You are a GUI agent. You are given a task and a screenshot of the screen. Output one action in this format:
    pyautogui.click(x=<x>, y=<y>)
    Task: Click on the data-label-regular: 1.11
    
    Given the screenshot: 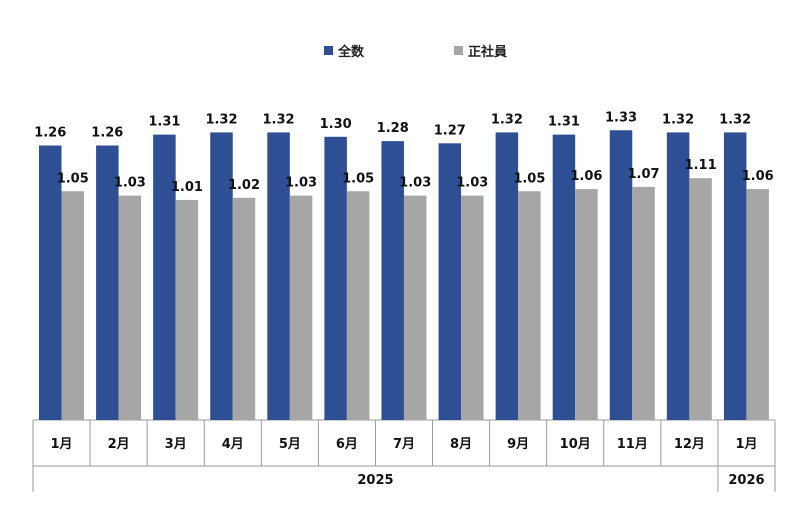 What is the action you would take?
    pyautogui.click(x=701, y=165)
    